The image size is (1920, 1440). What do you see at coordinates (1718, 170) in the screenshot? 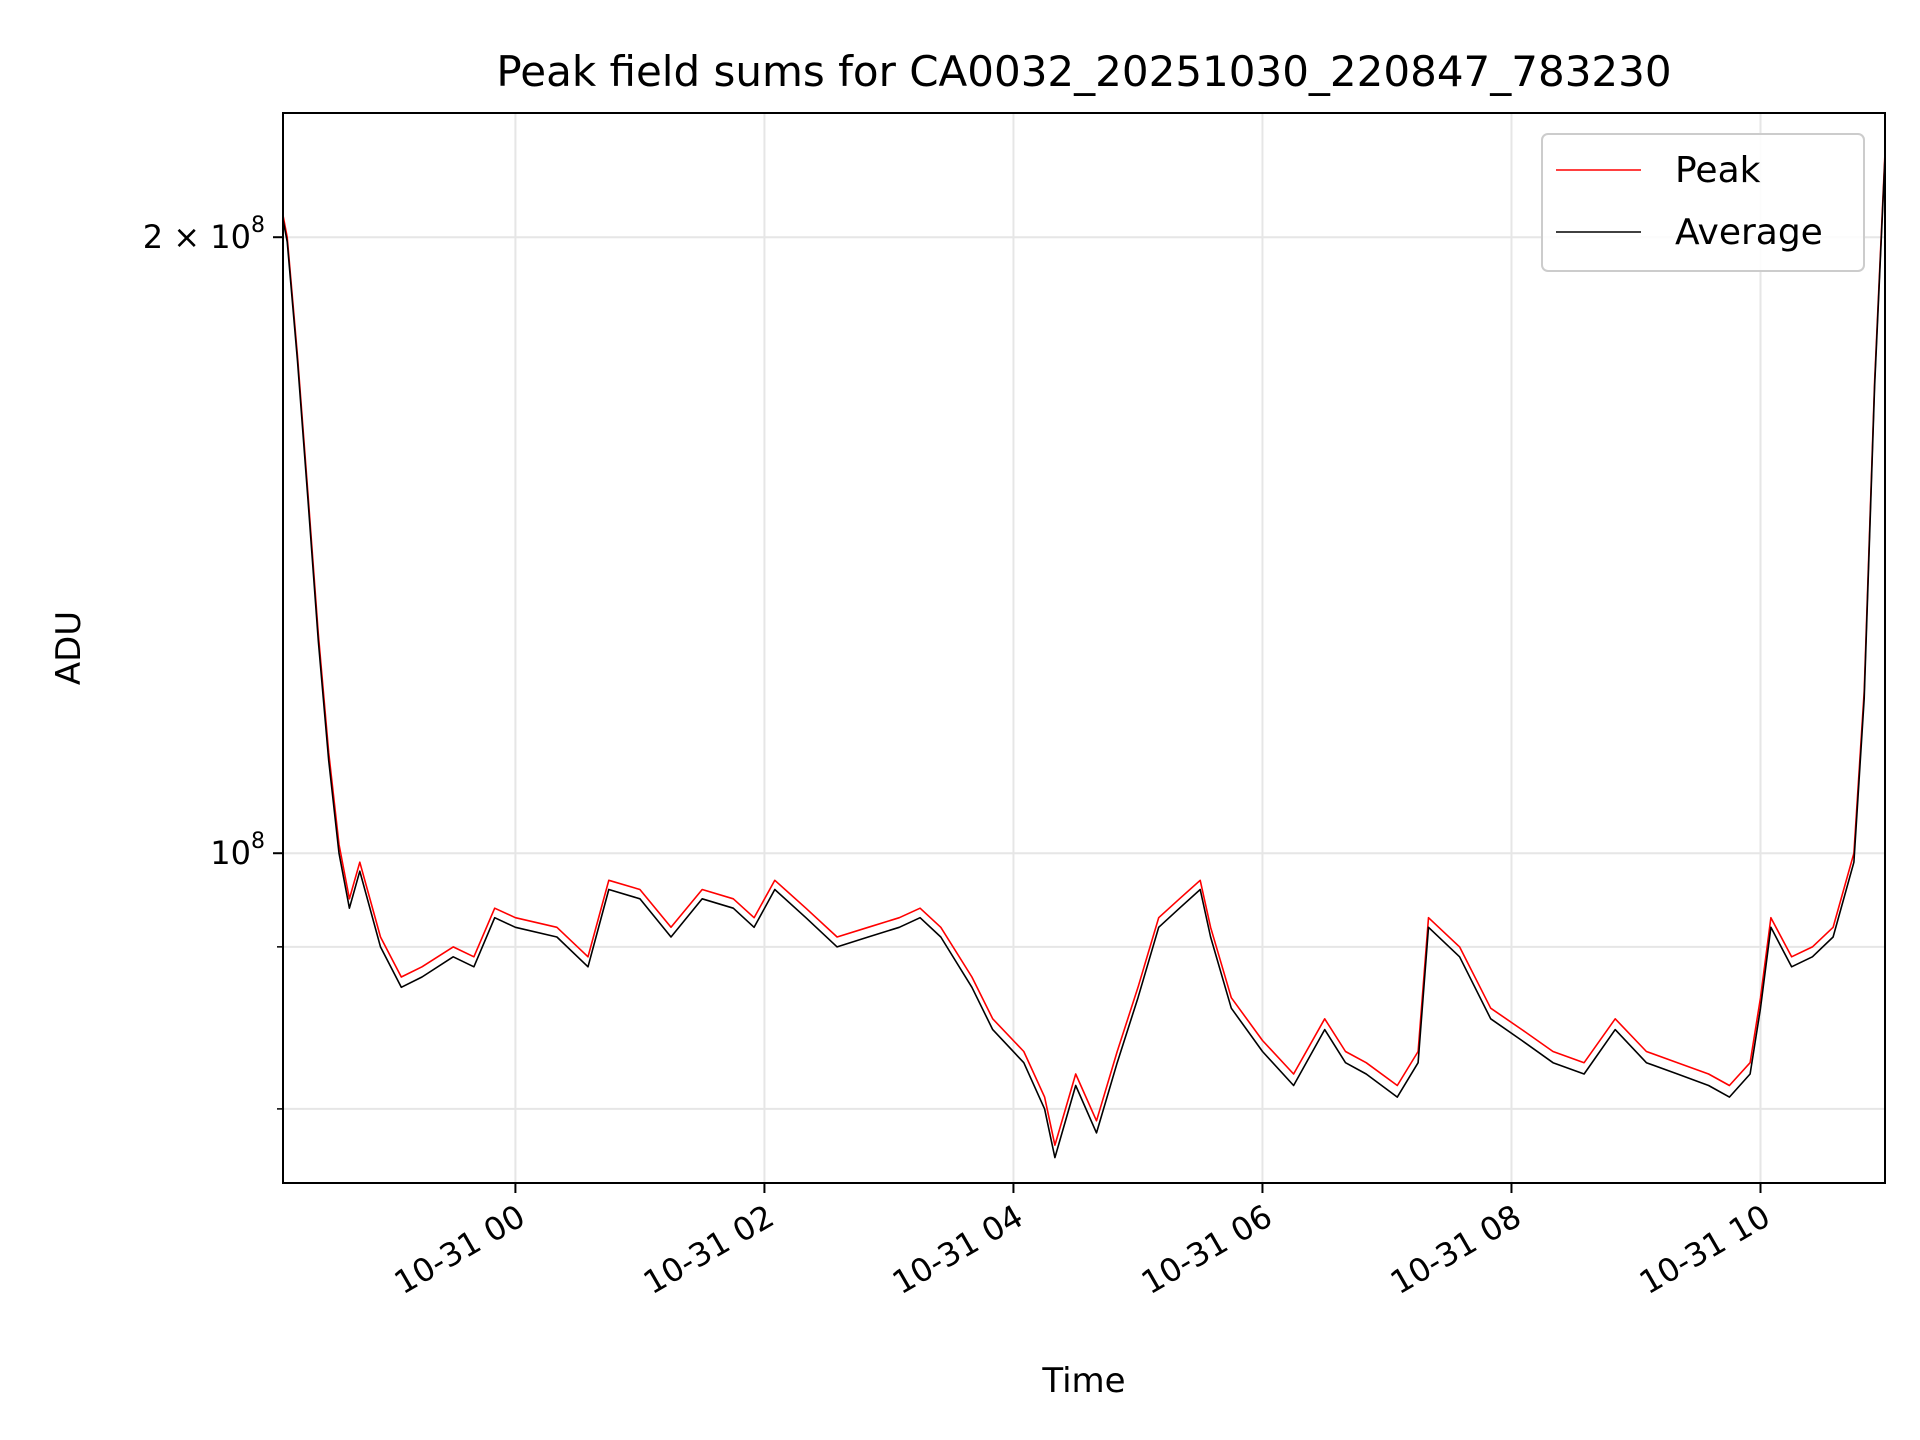
I see `legend-label-peak: Peak` at bounding box center [1718, 170].